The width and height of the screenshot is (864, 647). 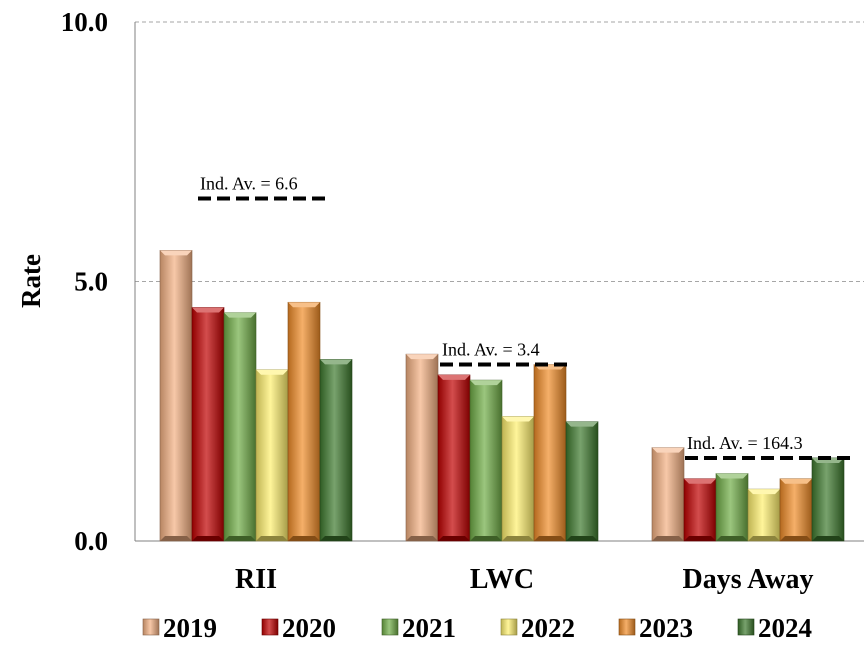 I want to click on legend-label: 2023, so click(x=666, y=628).